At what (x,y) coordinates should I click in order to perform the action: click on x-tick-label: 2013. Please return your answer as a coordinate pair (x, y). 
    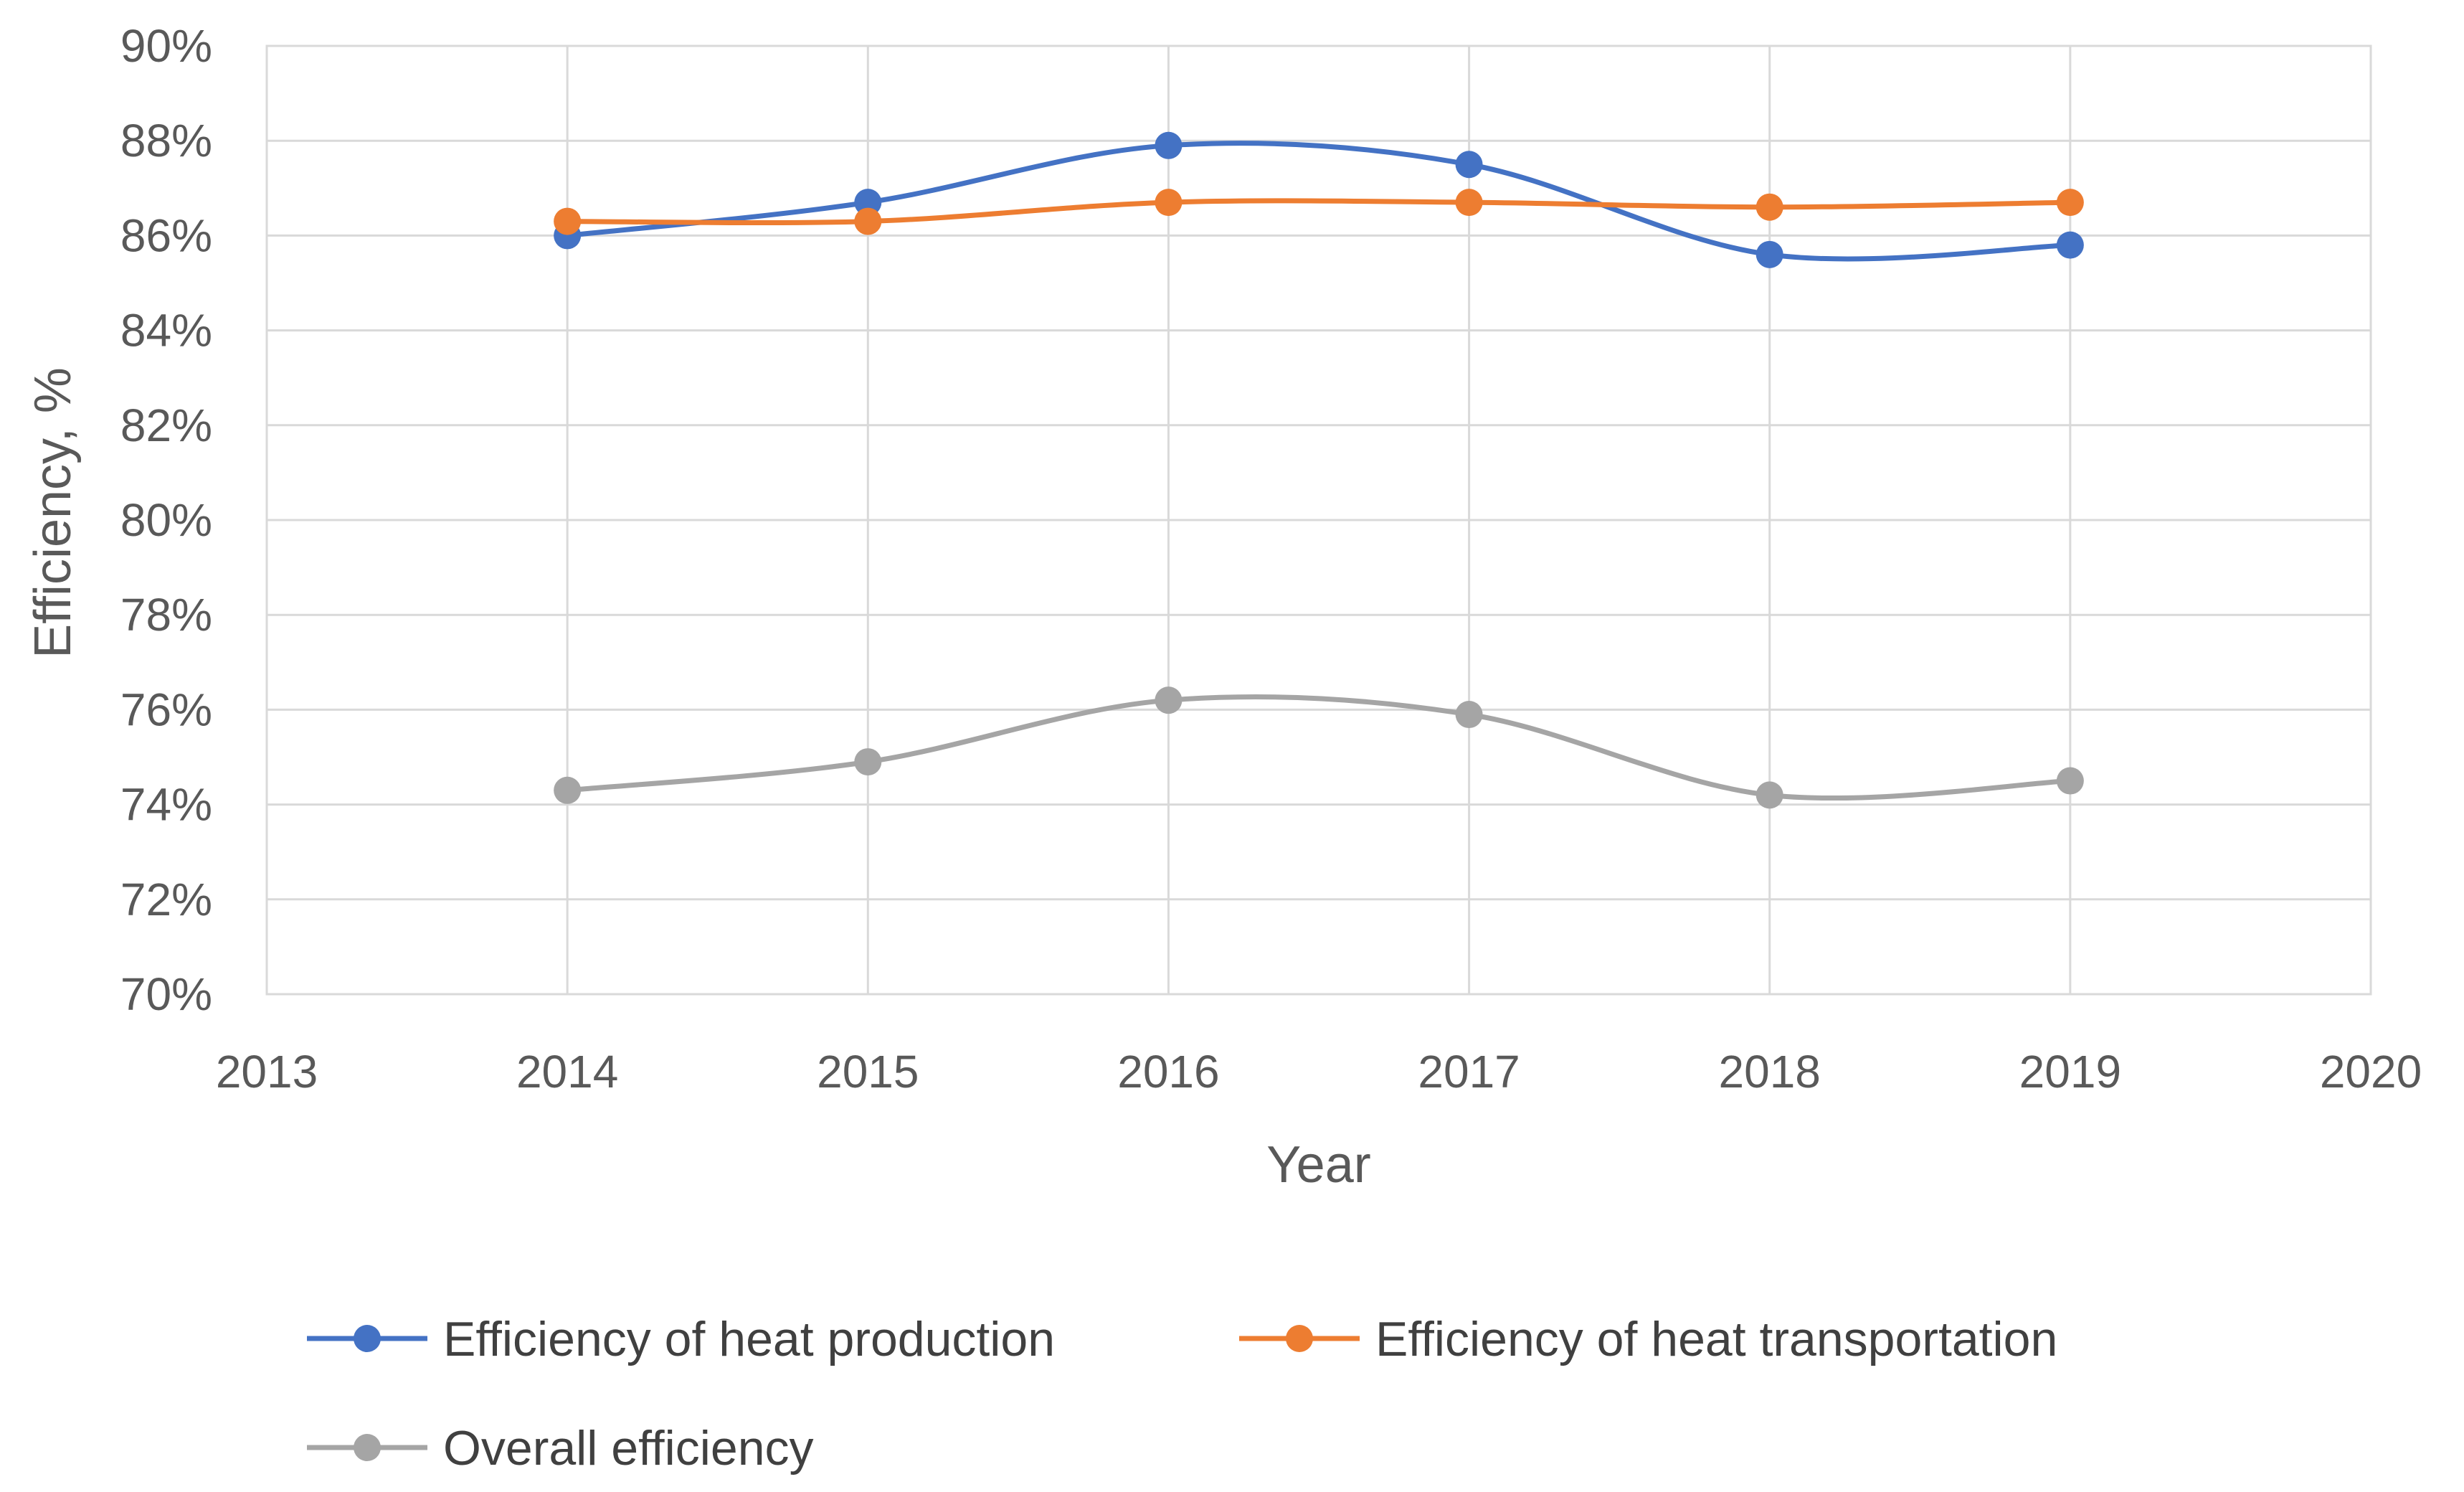
    Looking at the image, I should click on (267, 1071).